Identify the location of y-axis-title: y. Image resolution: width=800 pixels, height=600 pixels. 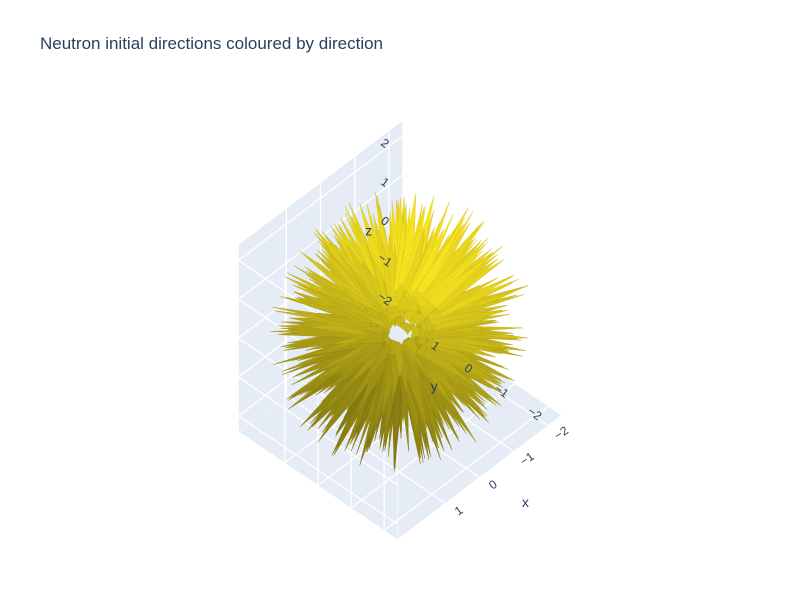
(434, 386).